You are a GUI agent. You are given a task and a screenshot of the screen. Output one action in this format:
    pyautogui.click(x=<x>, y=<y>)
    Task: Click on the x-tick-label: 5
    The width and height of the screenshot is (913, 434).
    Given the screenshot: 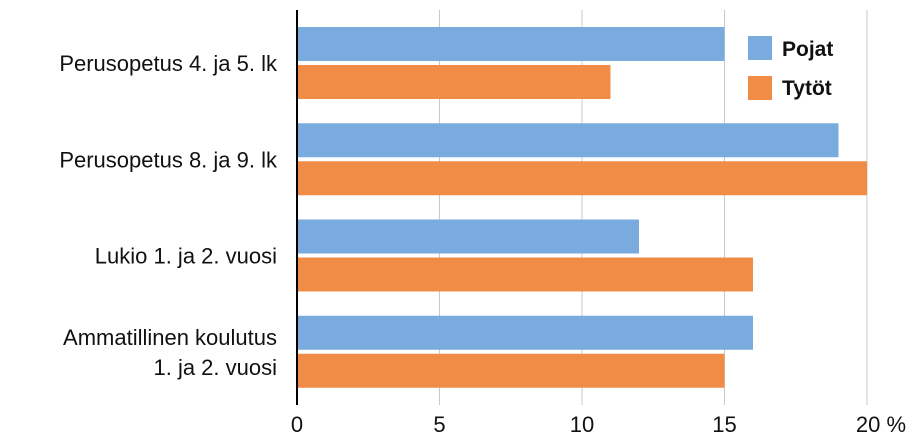 What is the action you would take?
    pyautogui.click(x=439, y=423)
    